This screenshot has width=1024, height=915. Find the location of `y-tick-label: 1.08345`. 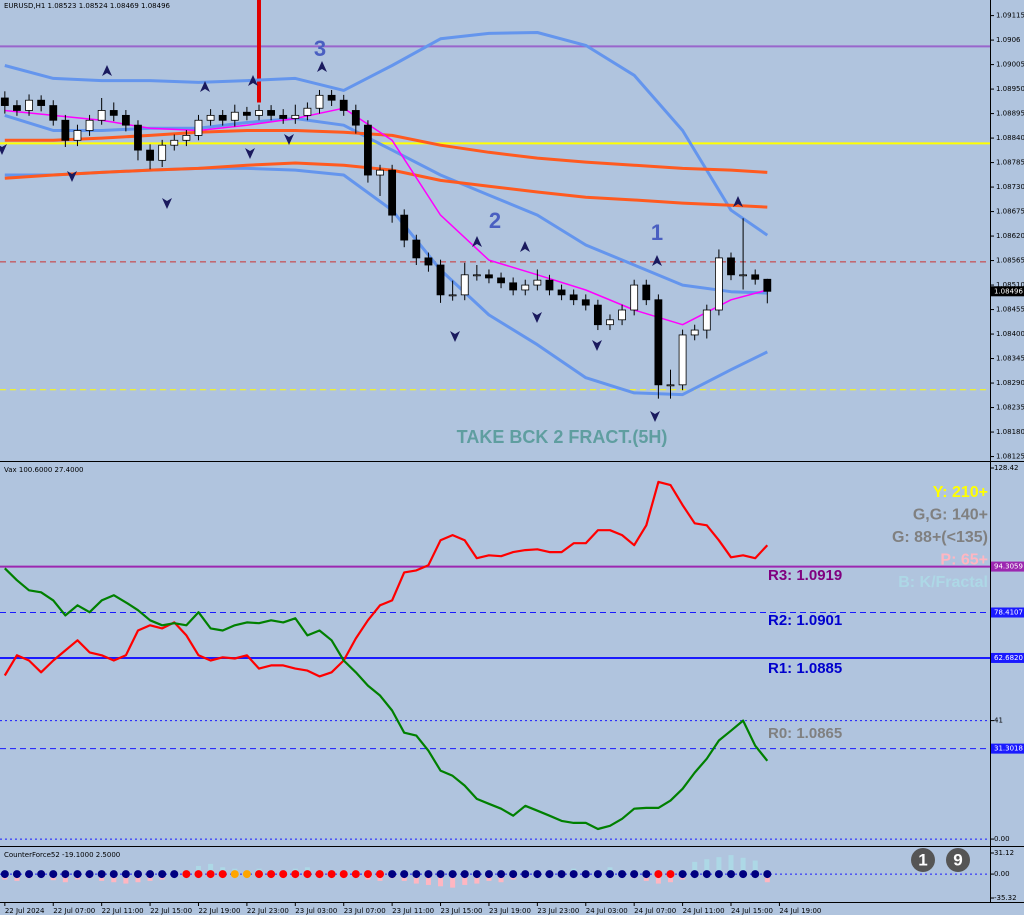

y-tick-label: 1.08345 is located at coordinates (1010, 359).